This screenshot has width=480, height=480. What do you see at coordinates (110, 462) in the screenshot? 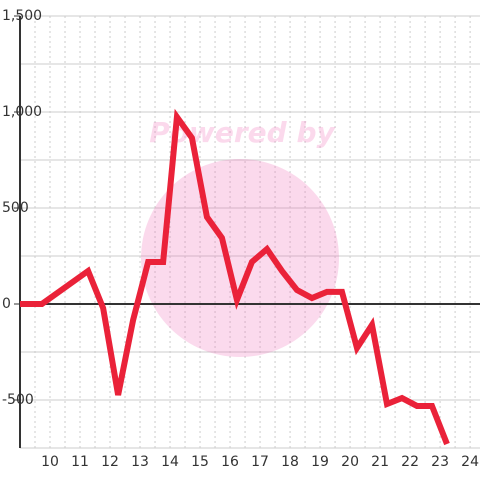
I see `x-tick-label: 12` at bounding box center [110, 462].